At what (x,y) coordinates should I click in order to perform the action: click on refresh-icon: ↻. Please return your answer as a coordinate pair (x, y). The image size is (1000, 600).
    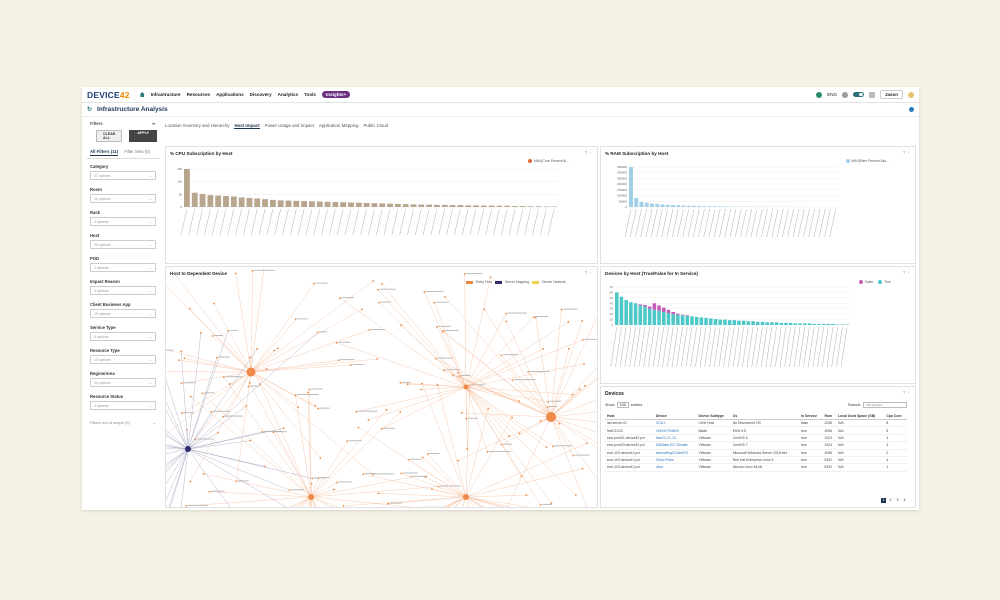
    Looking at the image, I should click on (90, 110).